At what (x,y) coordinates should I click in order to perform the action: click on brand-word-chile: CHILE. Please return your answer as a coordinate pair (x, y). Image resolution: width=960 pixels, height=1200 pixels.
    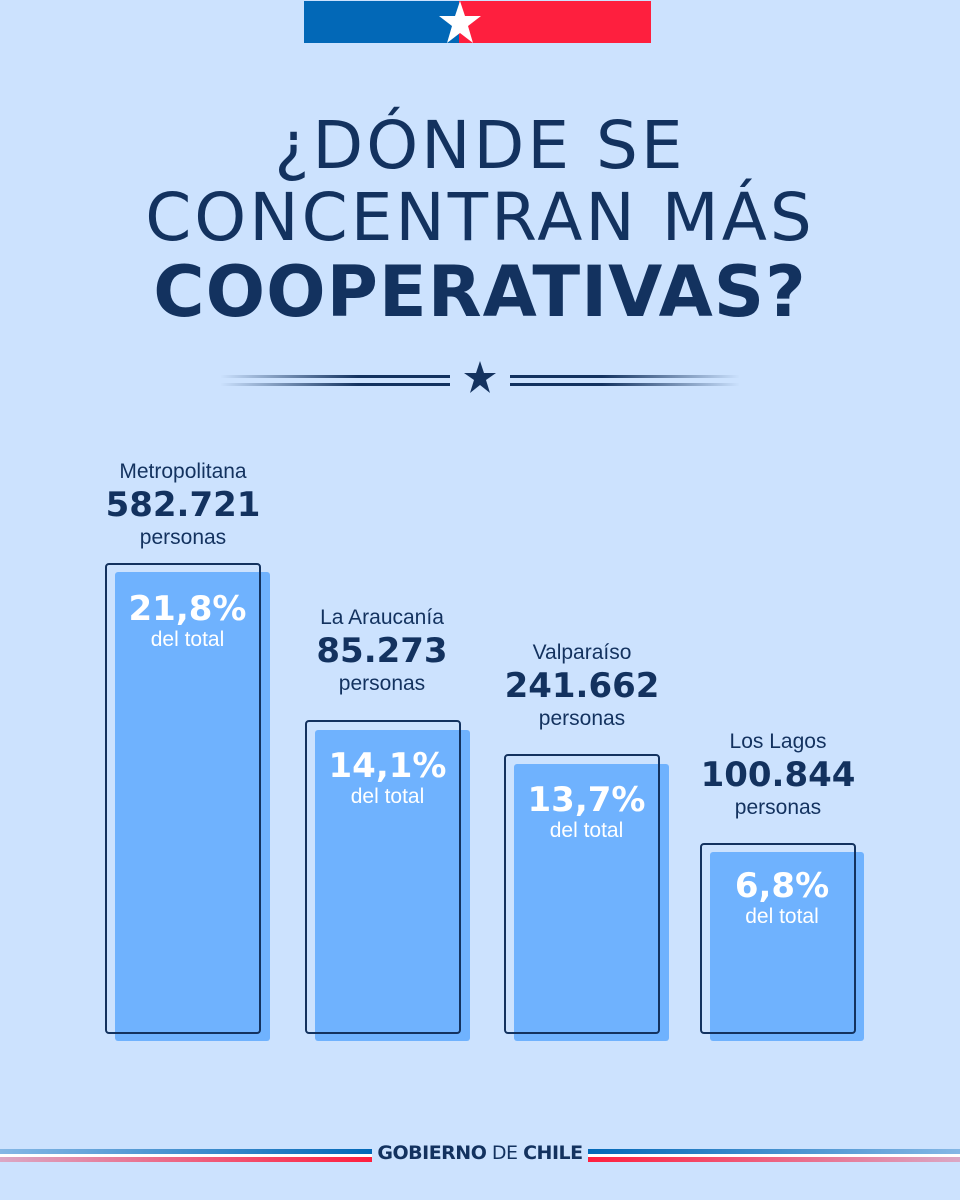
    Looking at the image, I should click on (553, 1153).